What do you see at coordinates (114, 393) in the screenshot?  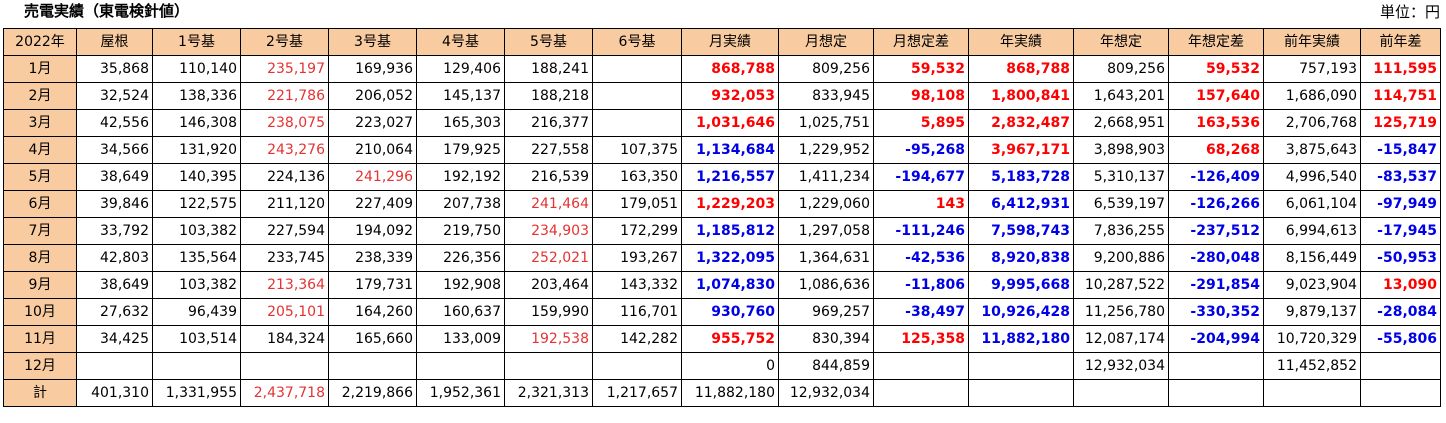 I see `table-cell: 401,310` at bounding box center [114, 393].